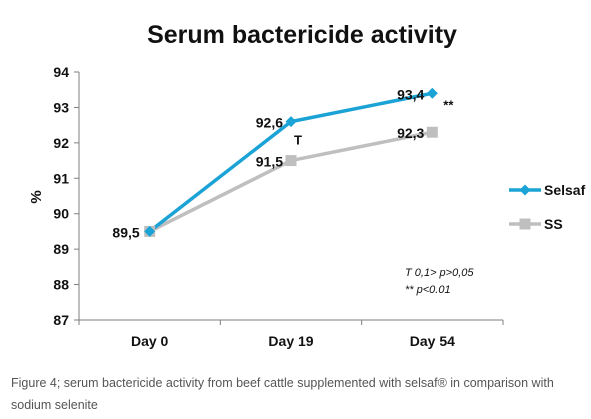  What do you see at coordinates (61, 107) in the screenshot?
I see `y-tick-label: 93` at bounding box center [61, 107].